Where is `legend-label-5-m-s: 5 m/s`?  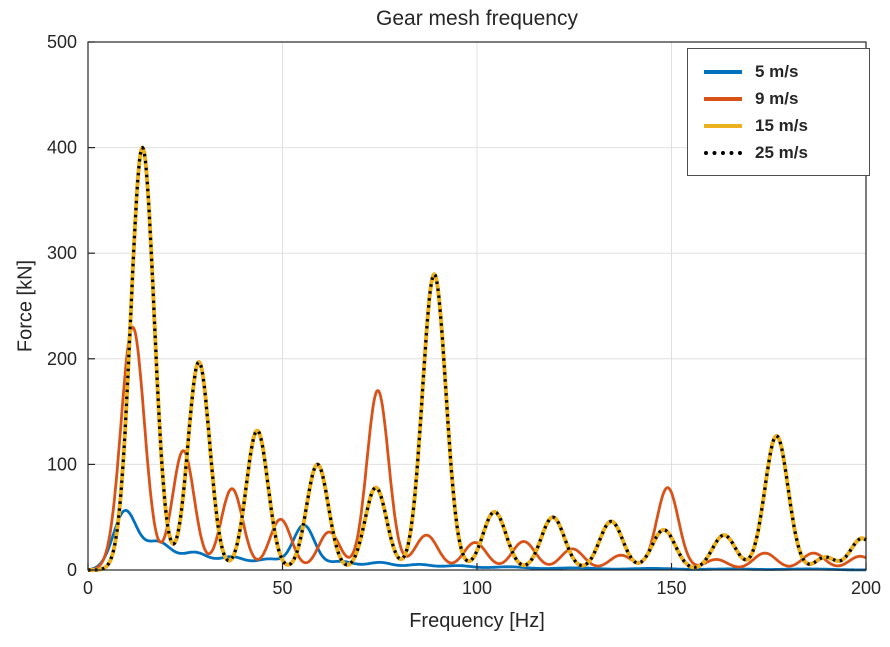
legend-label-5-m-s: 5 m/s is located at coordinates (777, 71).